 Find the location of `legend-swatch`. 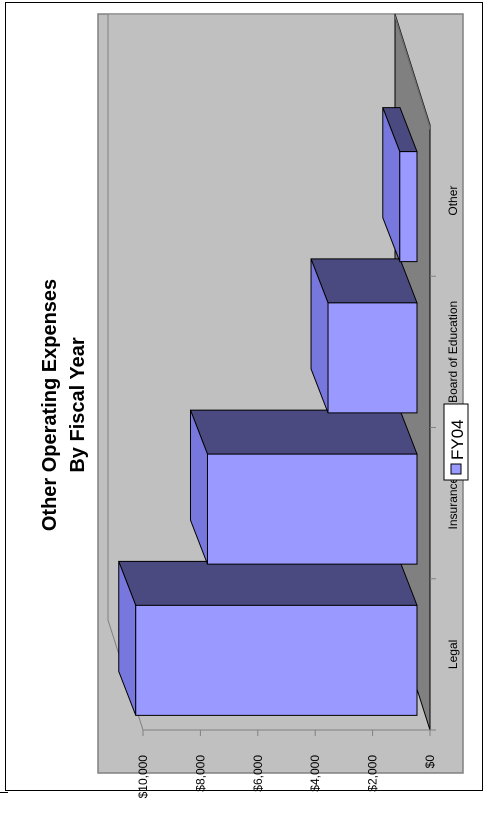

legend-swatch is located at coordinates (456, 469).